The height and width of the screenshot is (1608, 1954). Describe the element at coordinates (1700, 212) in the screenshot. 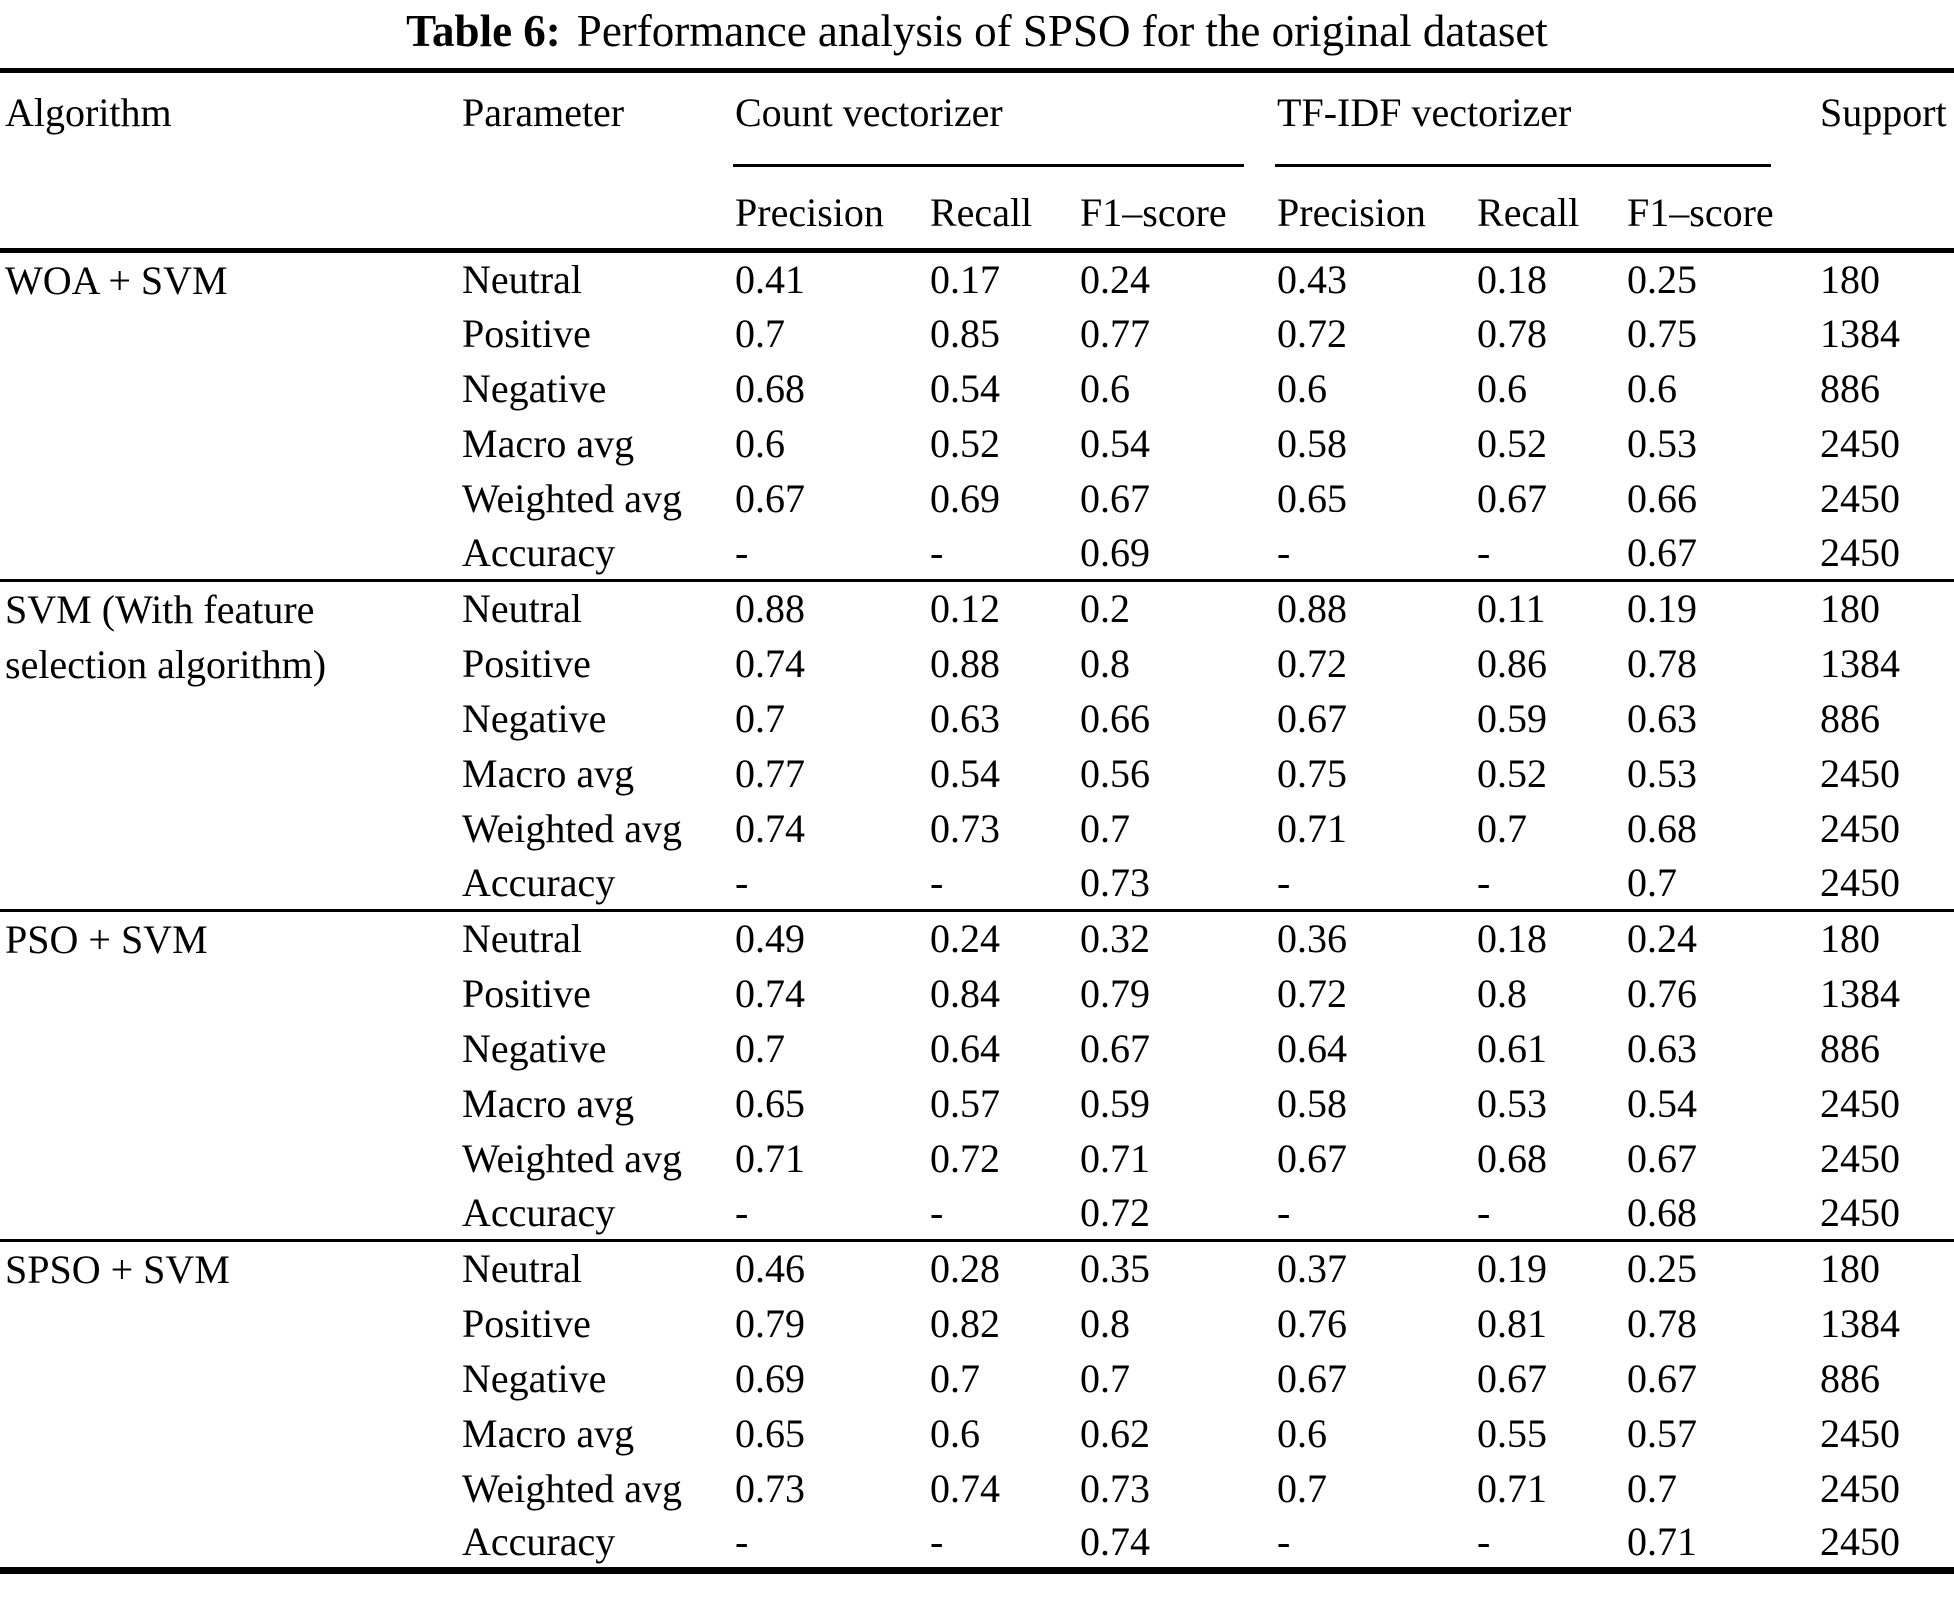

I see `subheader-tfidf-f1score: F1–score` at that location.